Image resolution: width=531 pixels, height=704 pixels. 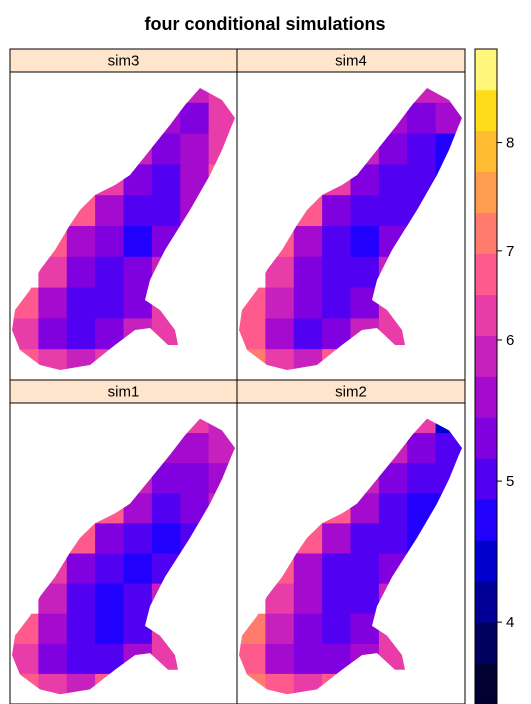 I want to click on chart-title: four conditional simulations, so click(x=264, y=24).